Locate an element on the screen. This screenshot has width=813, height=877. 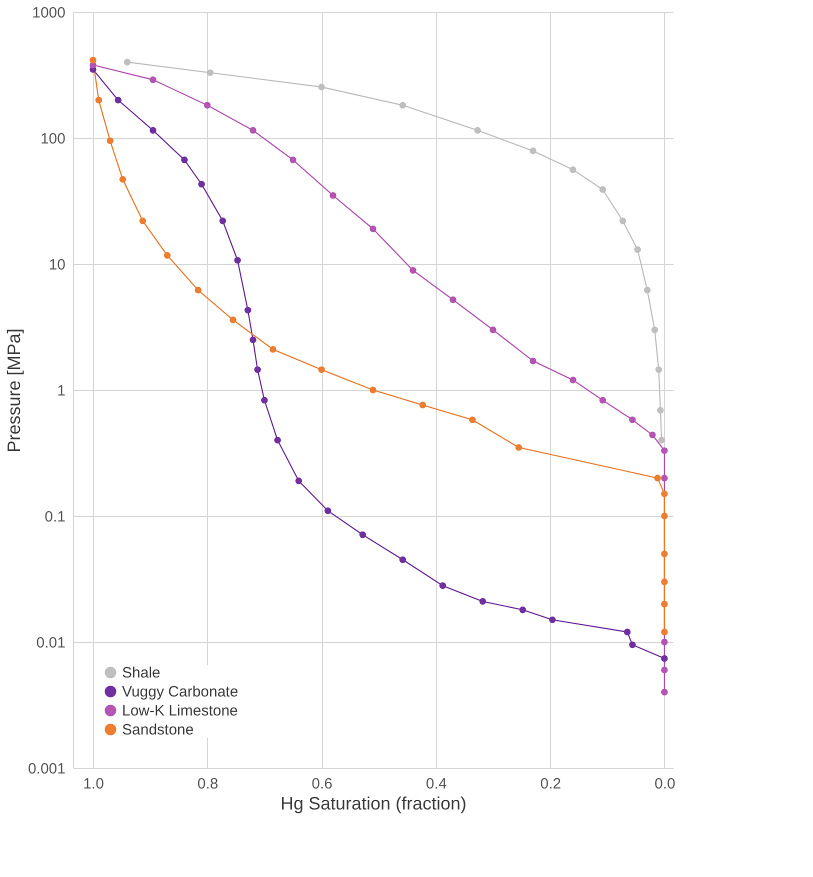
y-tick-label: 0.01 is located at coordinates (51, 643).